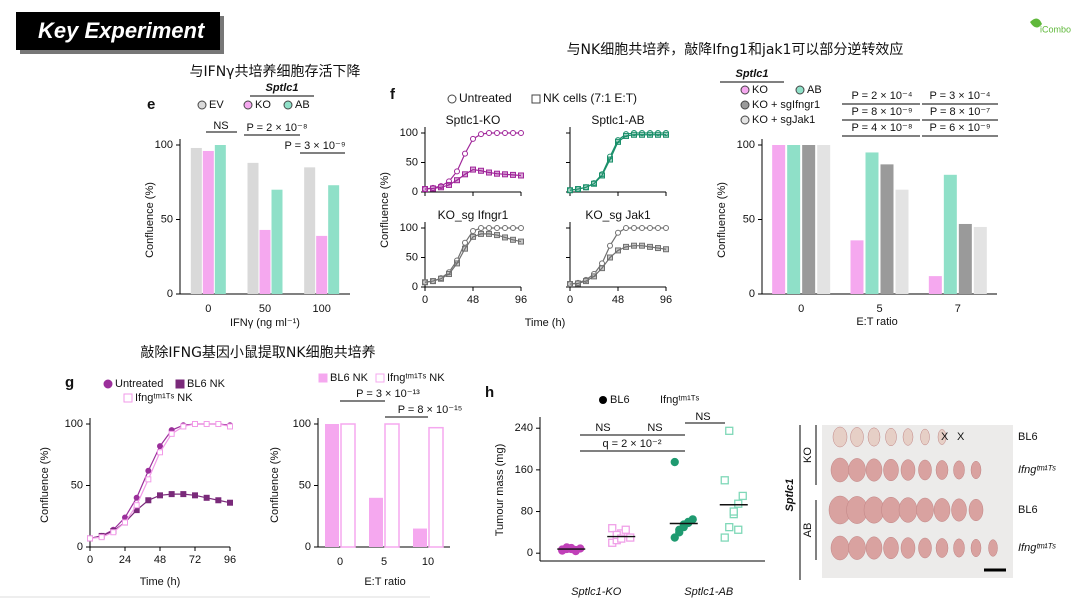  Describe the element at coordinates (388, 394) in the screenshot. I see `annotation: P = 3 × 10⁻¹³` at that location.